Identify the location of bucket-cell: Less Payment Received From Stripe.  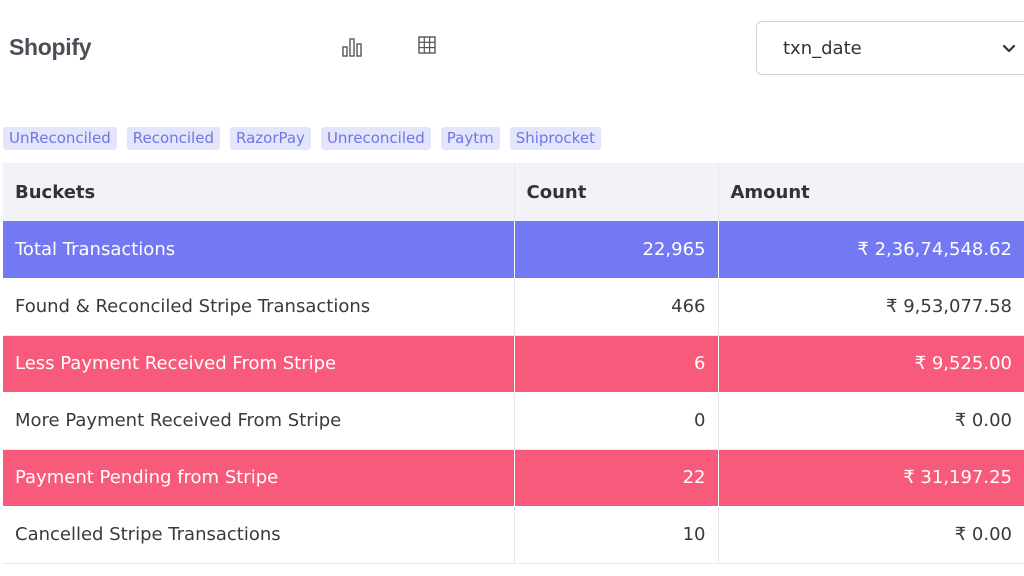
(258, 364).